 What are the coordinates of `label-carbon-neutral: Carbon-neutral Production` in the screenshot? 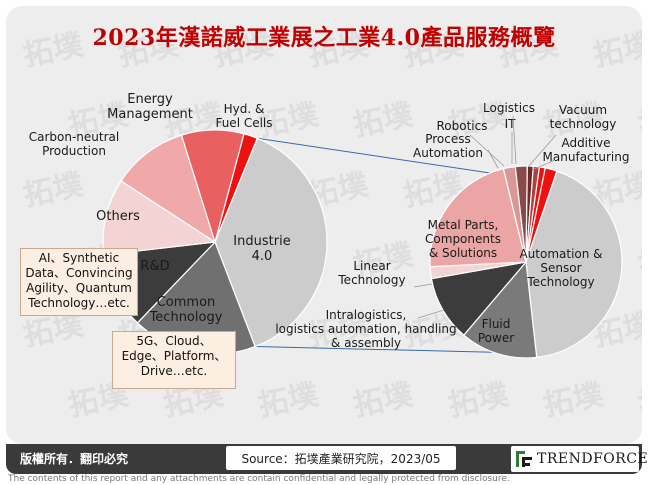 It's located at (74, 144).